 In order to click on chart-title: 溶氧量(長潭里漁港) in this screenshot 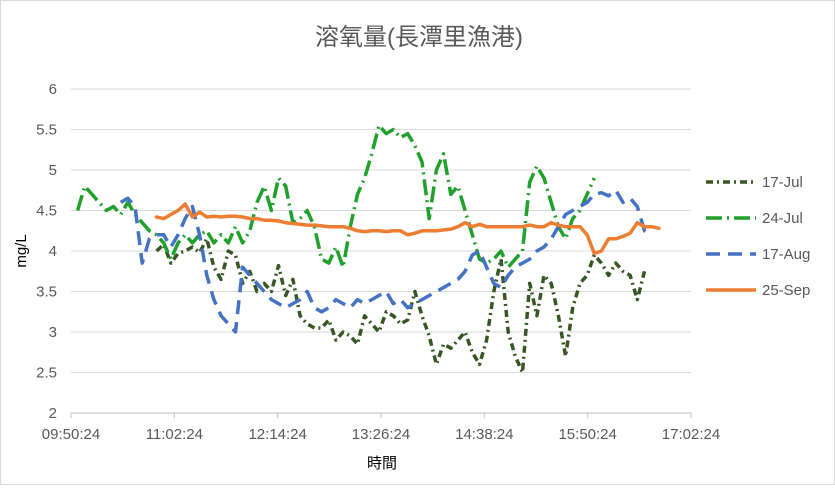, I will do `click(419, 37)`.